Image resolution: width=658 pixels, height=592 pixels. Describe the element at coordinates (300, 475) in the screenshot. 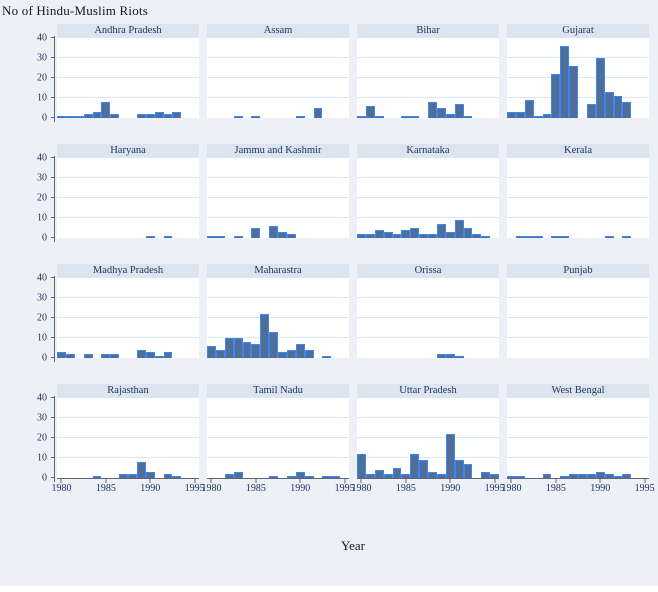

I see `bar-tamil-nadu-1990` at that location.